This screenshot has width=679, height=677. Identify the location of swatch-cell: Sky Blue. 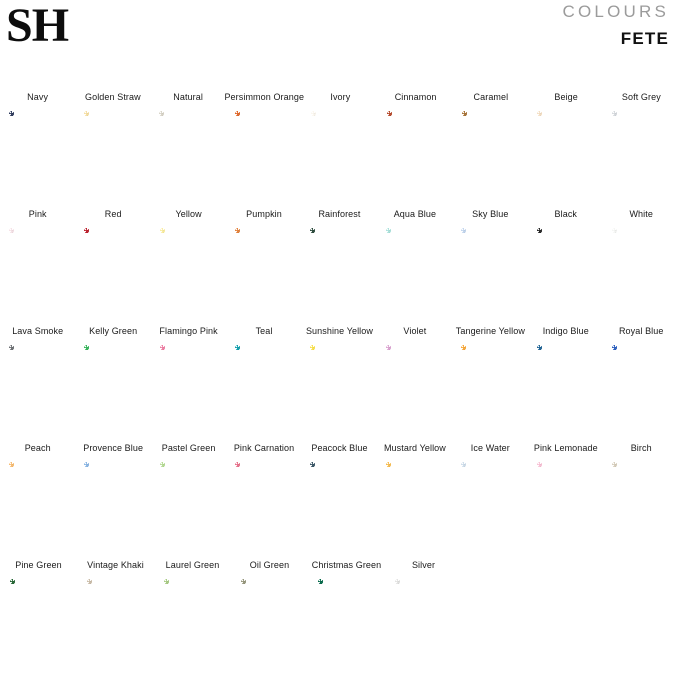
(490, 267).